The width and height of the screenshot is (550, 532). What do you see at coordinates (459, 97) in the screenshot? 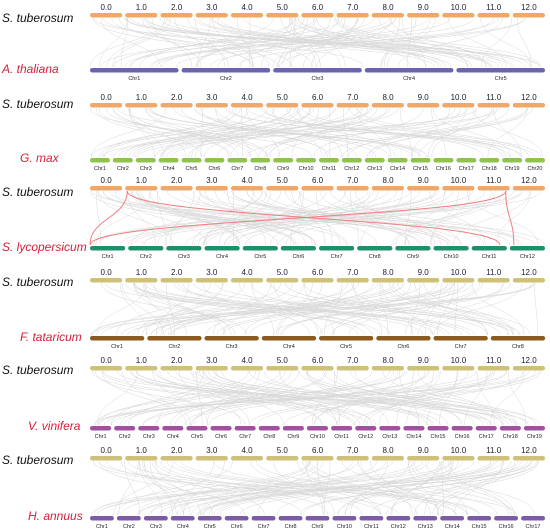
I see `bar-label-st2-11: 10.0` at bounding box center [459, 97].